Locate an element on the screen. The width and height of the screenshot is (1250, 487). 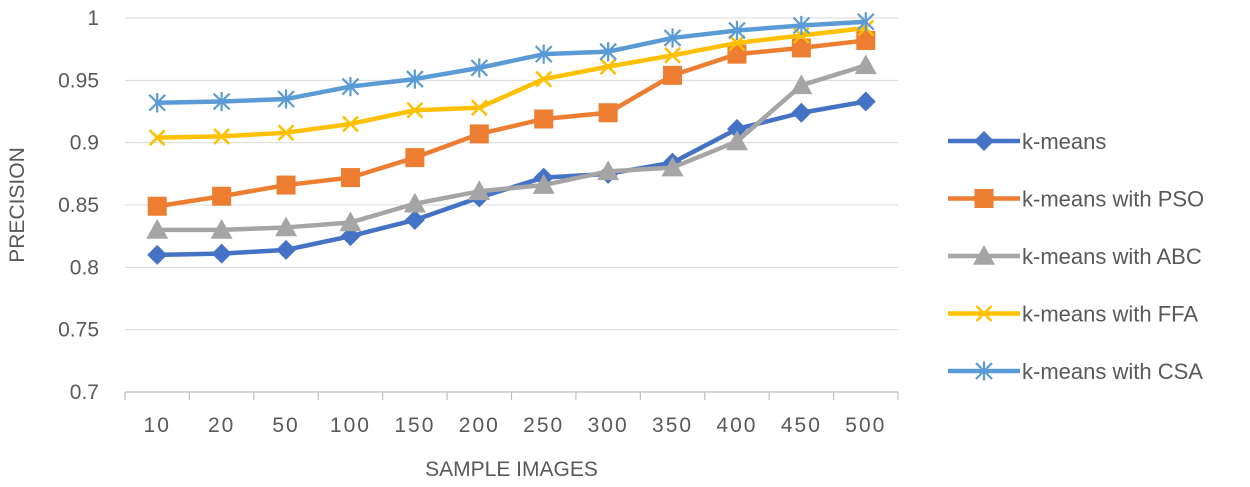
x-tick-label: 200 is located at coordinates (479, 425).